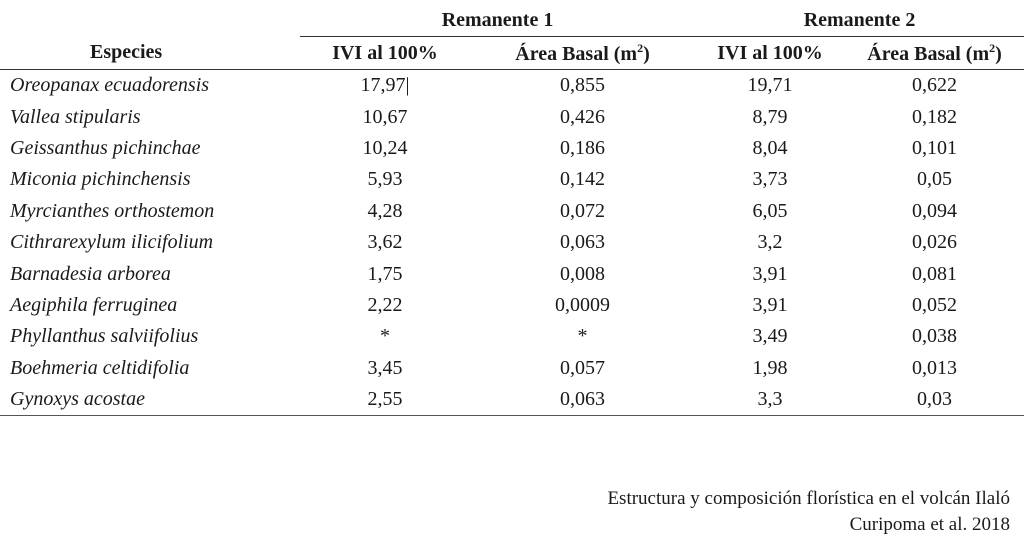  I want to click on column-header-ivi-1: IVI al 100%, so click(385, 53).